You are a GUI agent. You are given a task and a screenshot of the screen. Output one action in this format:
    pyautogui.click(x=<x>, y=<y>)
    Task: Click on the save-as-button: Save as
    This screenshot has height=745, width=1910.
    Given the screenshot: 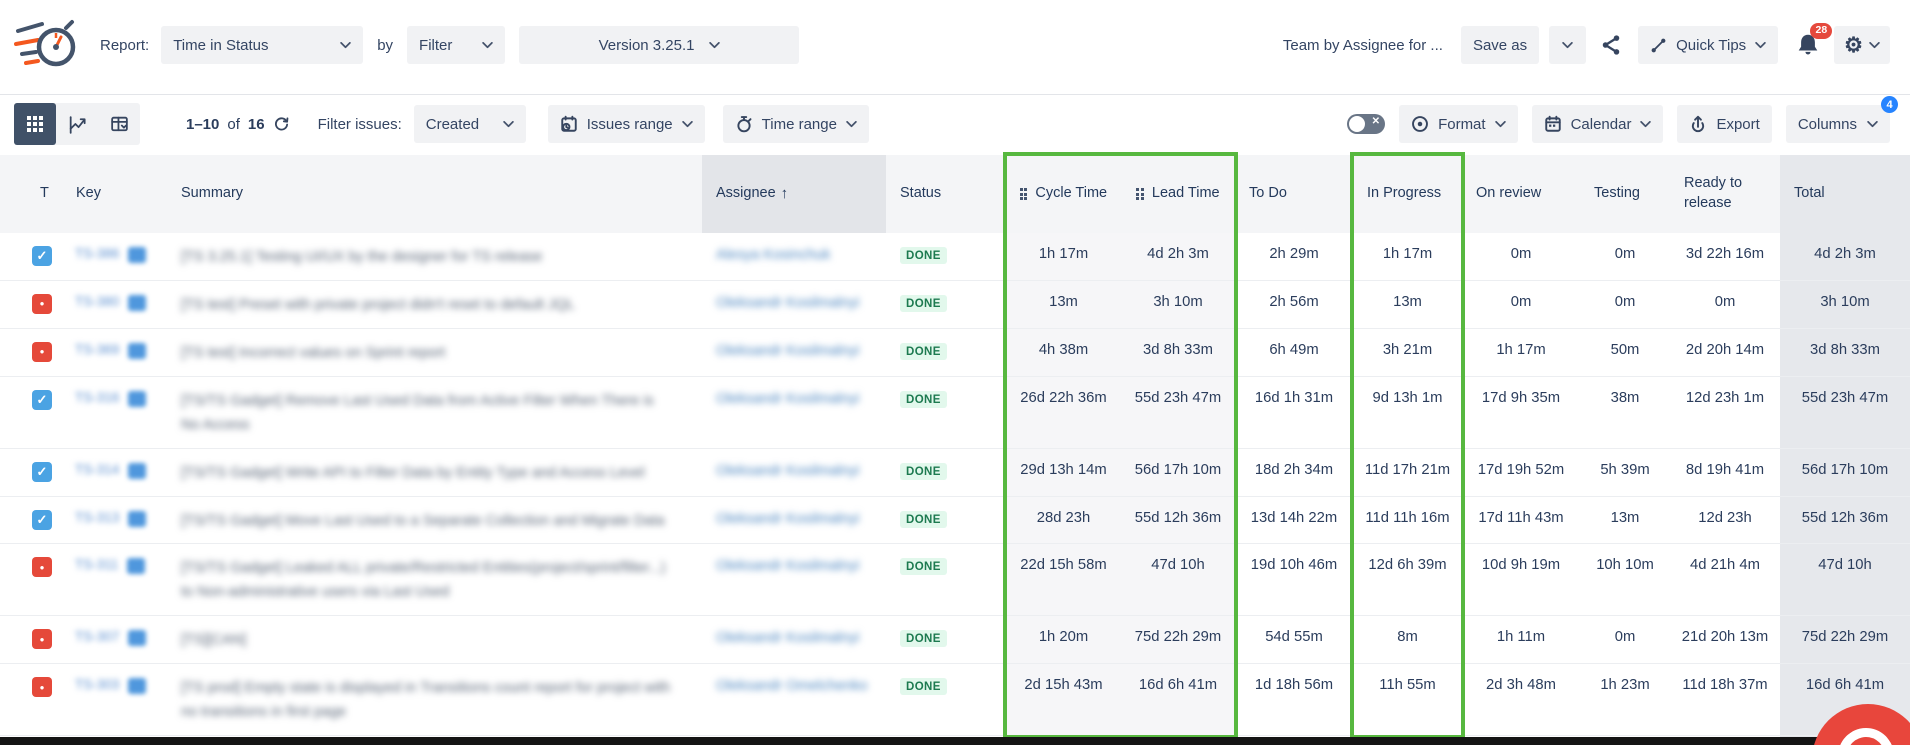 What is the action you would take?
    pyautogui.click(x=1500, y=45)
    